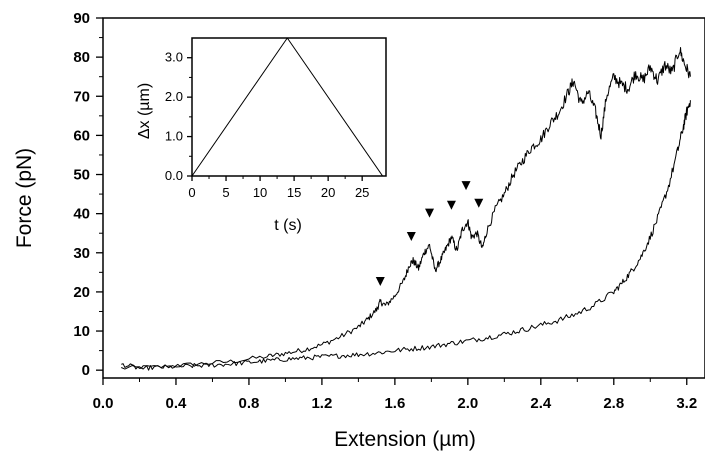  What do you see at coordinates (405, 439) in the screenshot?
I see `main-x-axis-title: Extension (µm)` at bounding box center [405, 439].